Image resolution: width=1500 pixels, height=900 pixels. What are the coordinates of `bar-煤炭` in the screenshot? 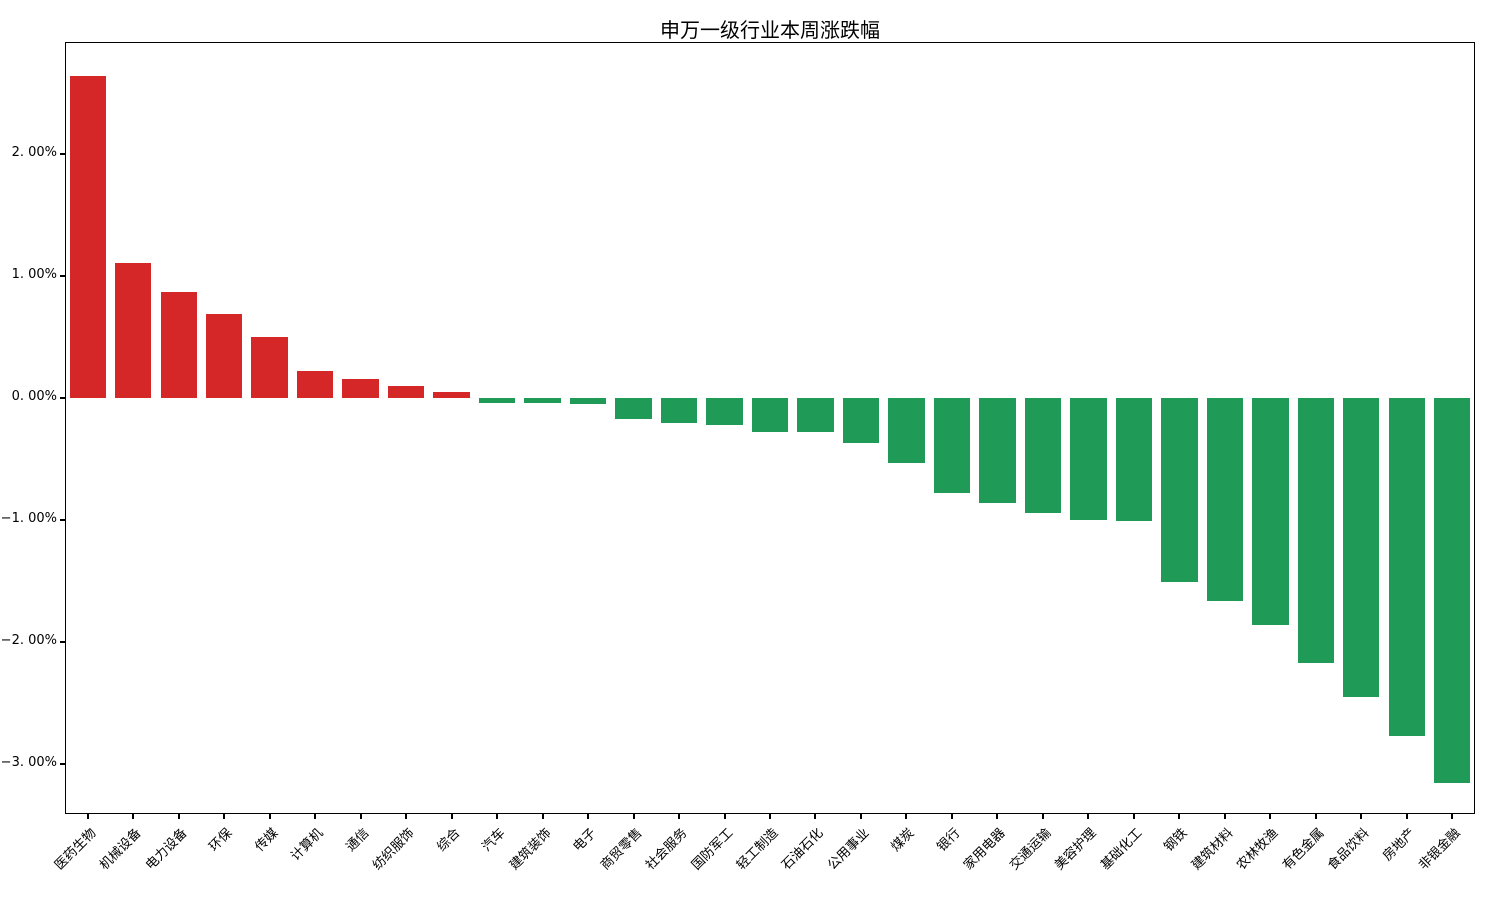 It's located at (906, 430).